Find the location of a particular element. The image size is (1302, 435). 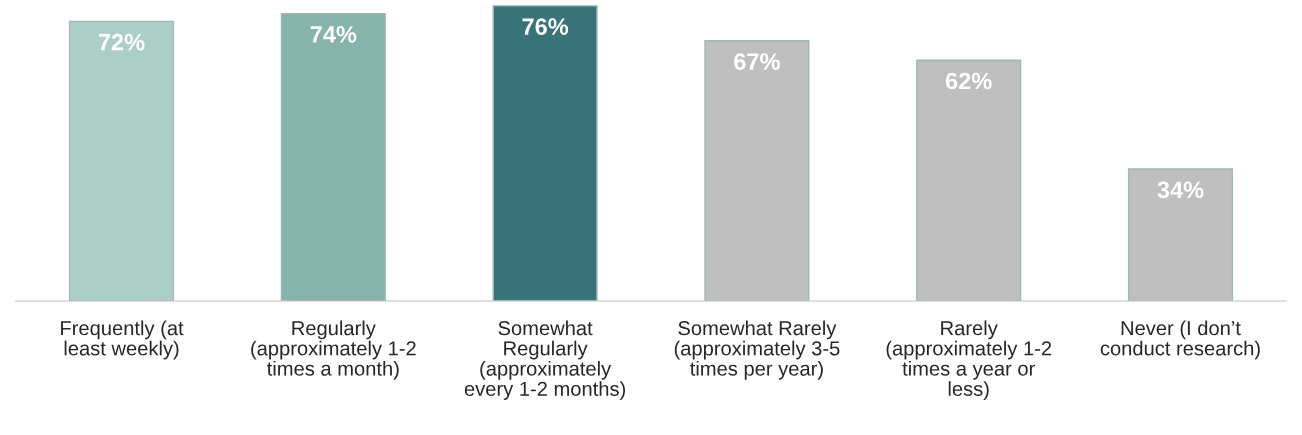

data-label: 67% is located at coordinates (757, 61).